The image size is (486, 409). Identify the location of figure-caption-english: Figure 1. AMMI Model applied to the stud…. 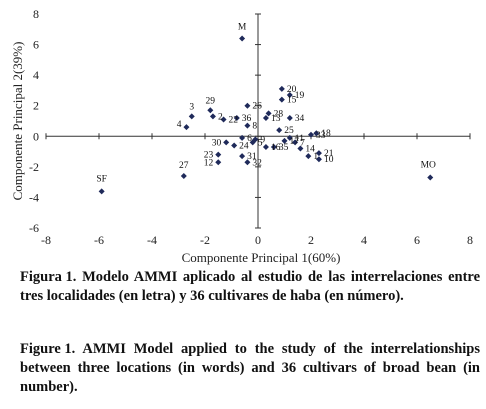
(250, 368).